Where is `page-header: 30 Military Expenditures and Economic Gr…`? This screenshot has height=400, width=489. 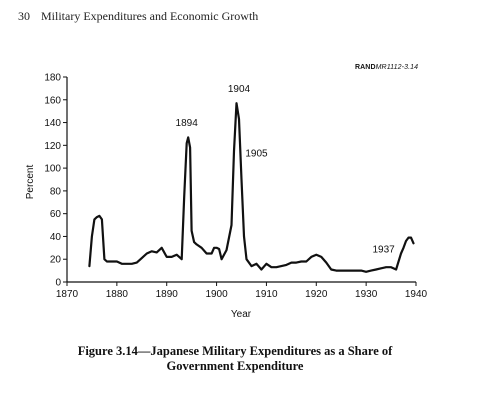
page-header: 30 Military Expenditures and Economic Gr… is located at coordinates (138, 16).